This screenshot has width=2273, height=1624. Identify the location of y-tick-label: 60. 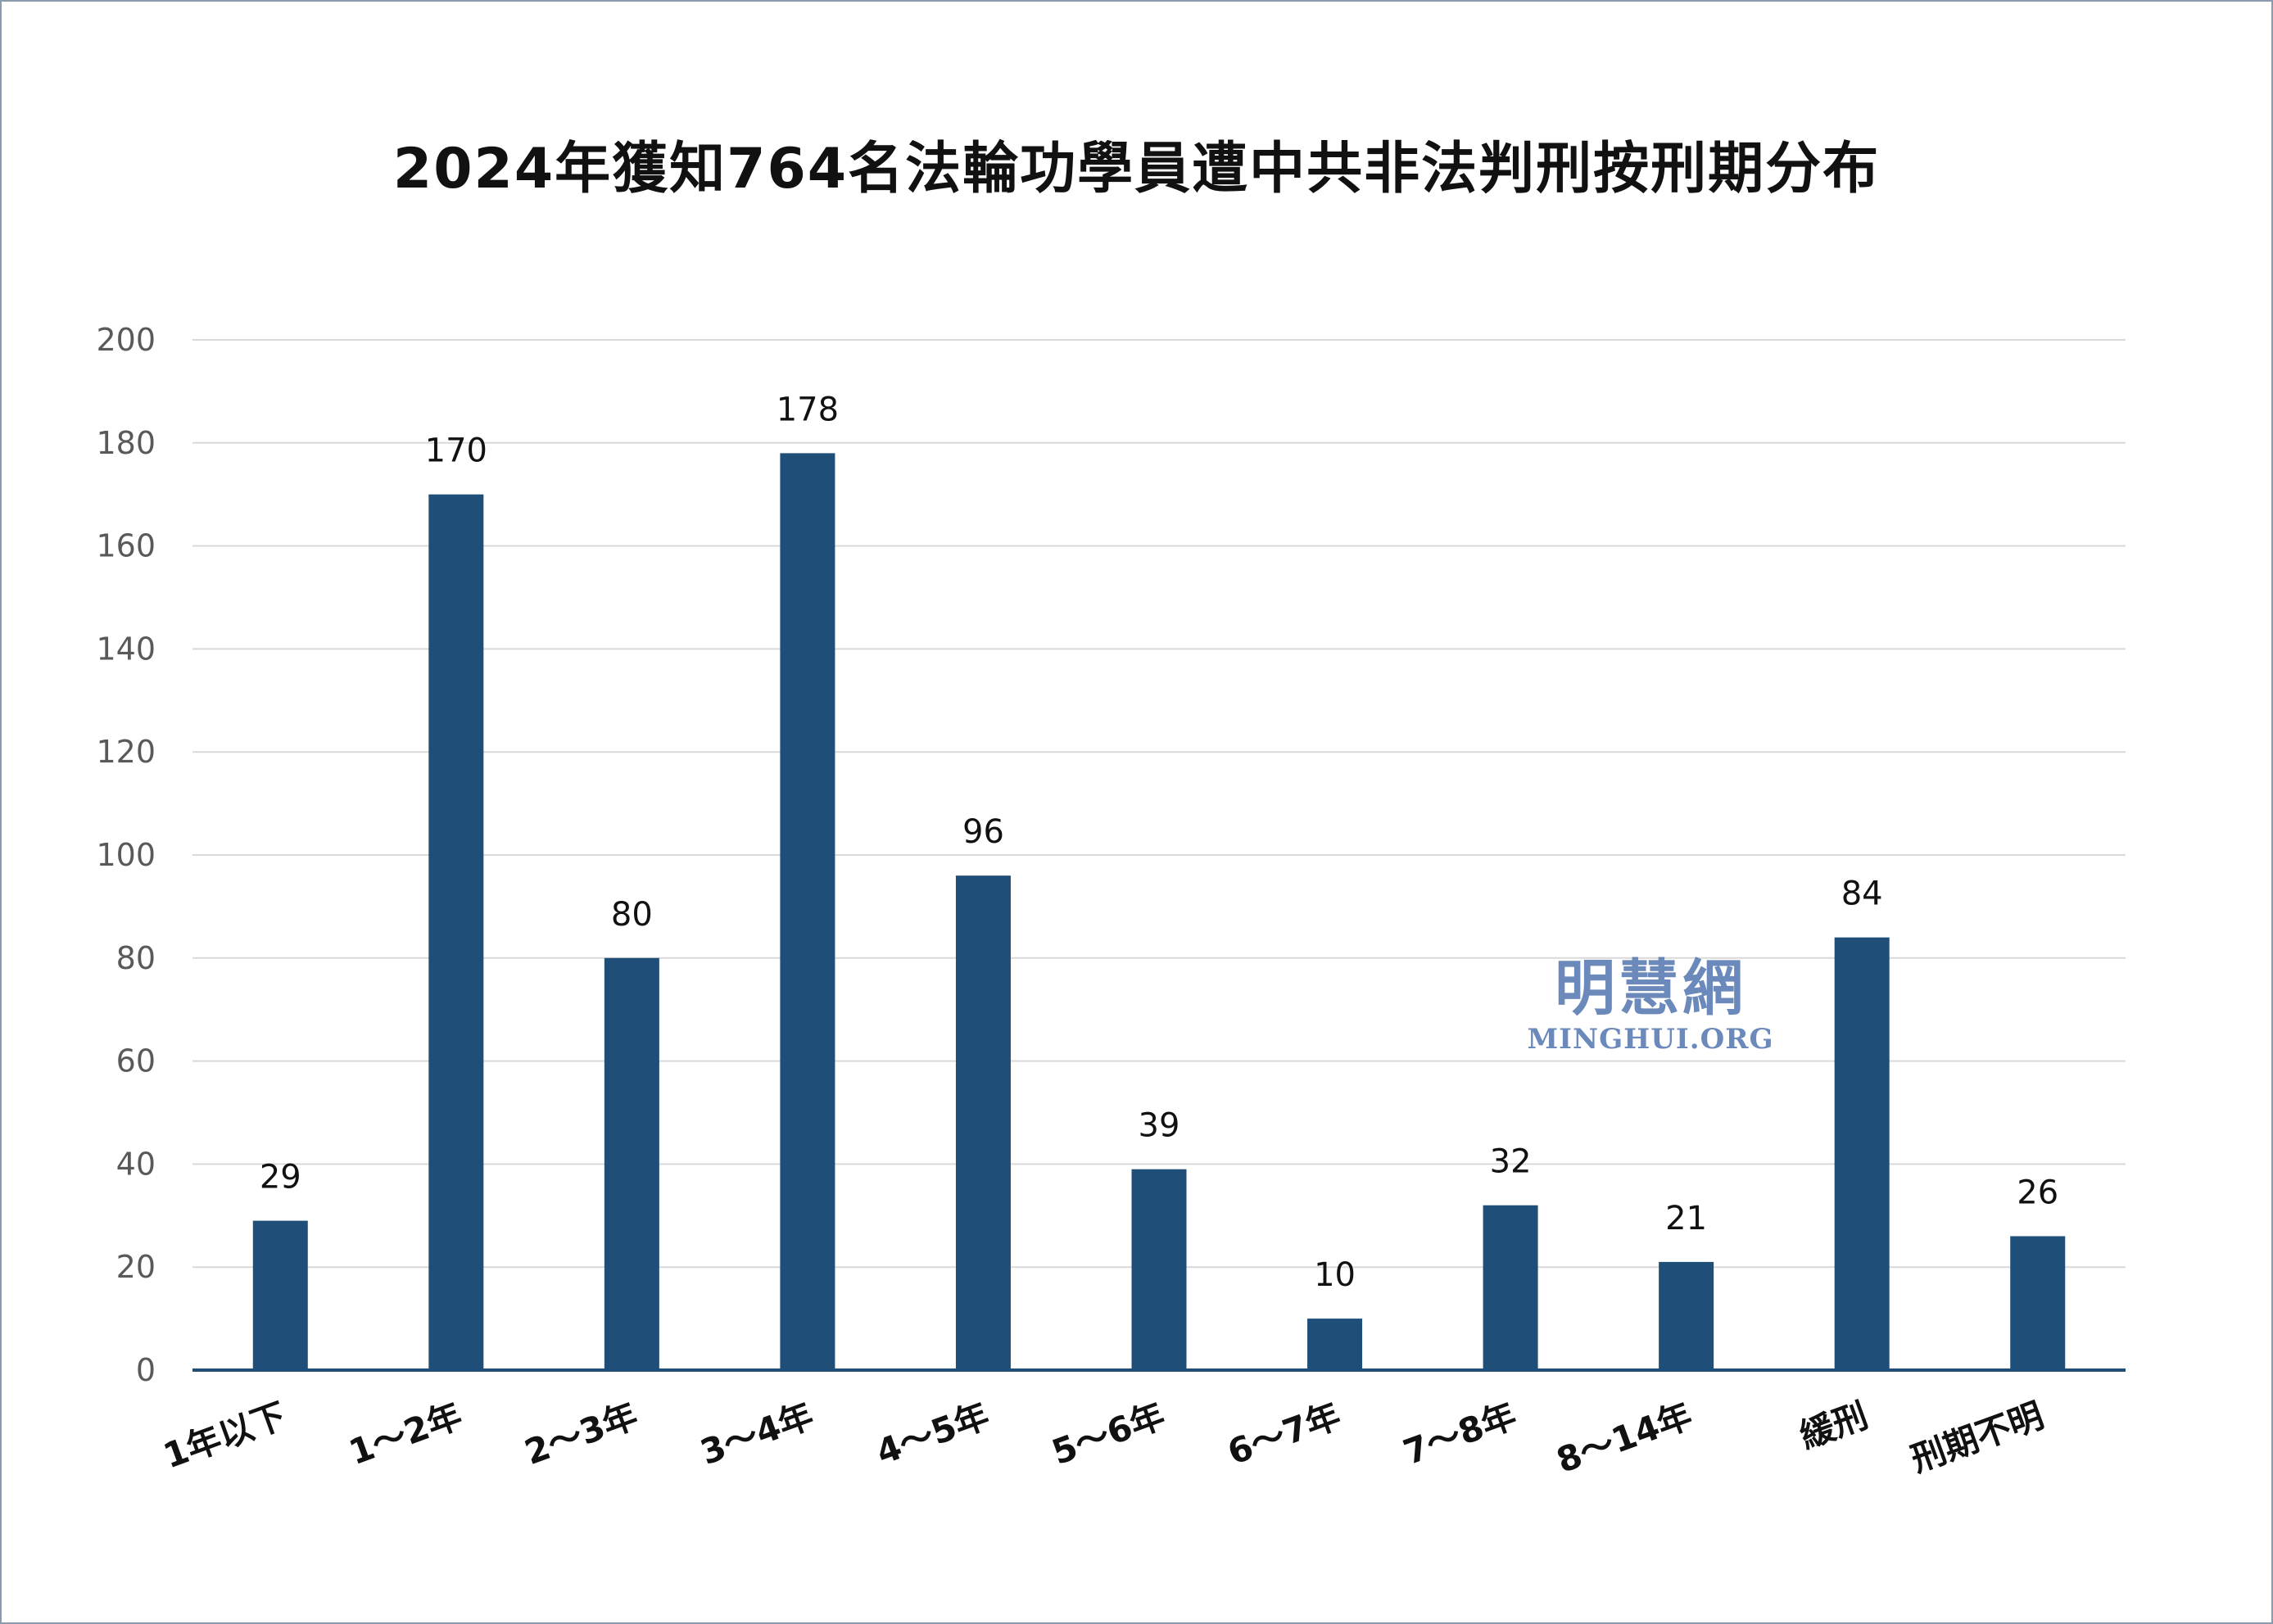
(136, 1061).